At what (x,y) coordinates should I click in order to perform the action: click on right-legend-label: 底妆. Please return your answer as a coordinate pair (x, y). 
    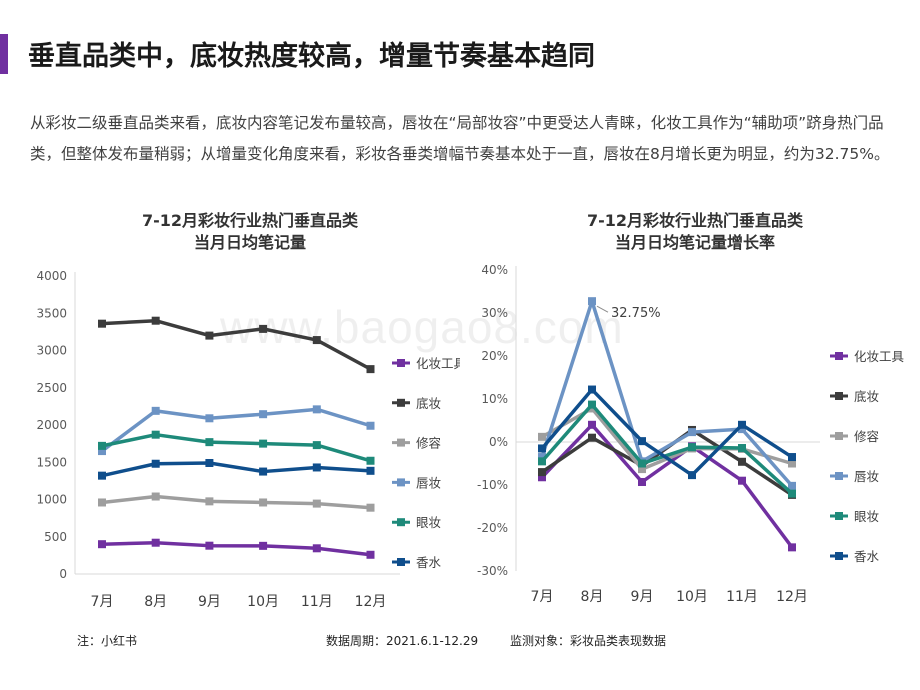
    Looking at the image, I should click on (866, 396).